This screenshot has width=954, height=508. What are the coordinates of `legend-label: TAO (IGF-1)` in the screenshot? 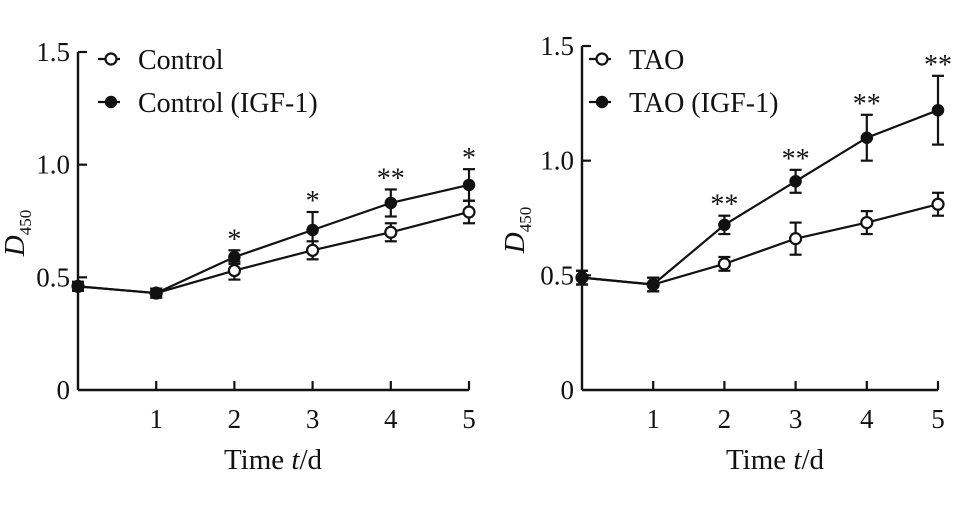 It's located at (703, 103).